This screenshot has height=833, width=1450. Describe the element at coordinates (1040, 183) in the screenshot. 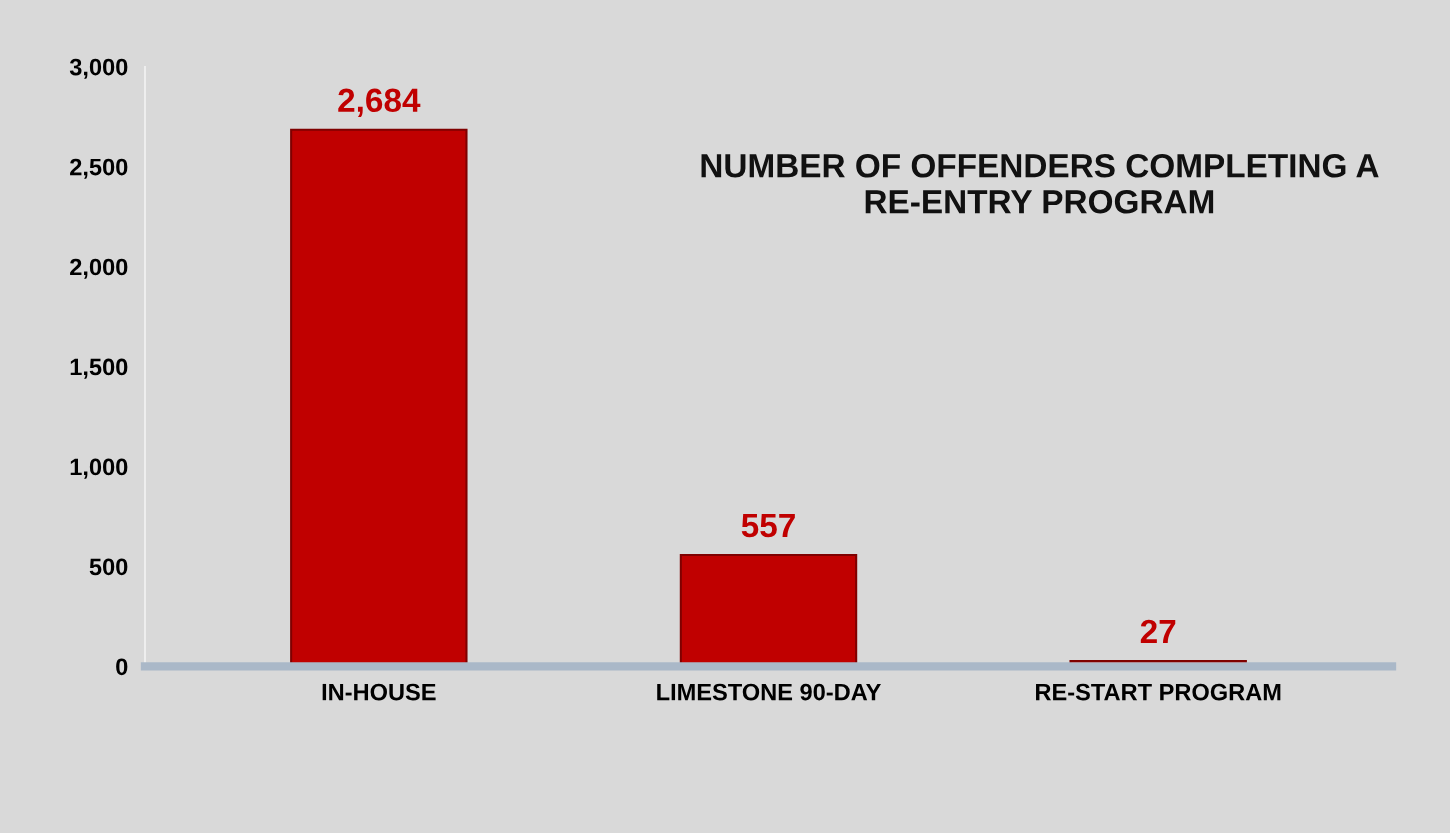

I see `text: NUMBER OF OFFENDERS COMPLETING A RE-ENTRY PROGRAM` at that location.